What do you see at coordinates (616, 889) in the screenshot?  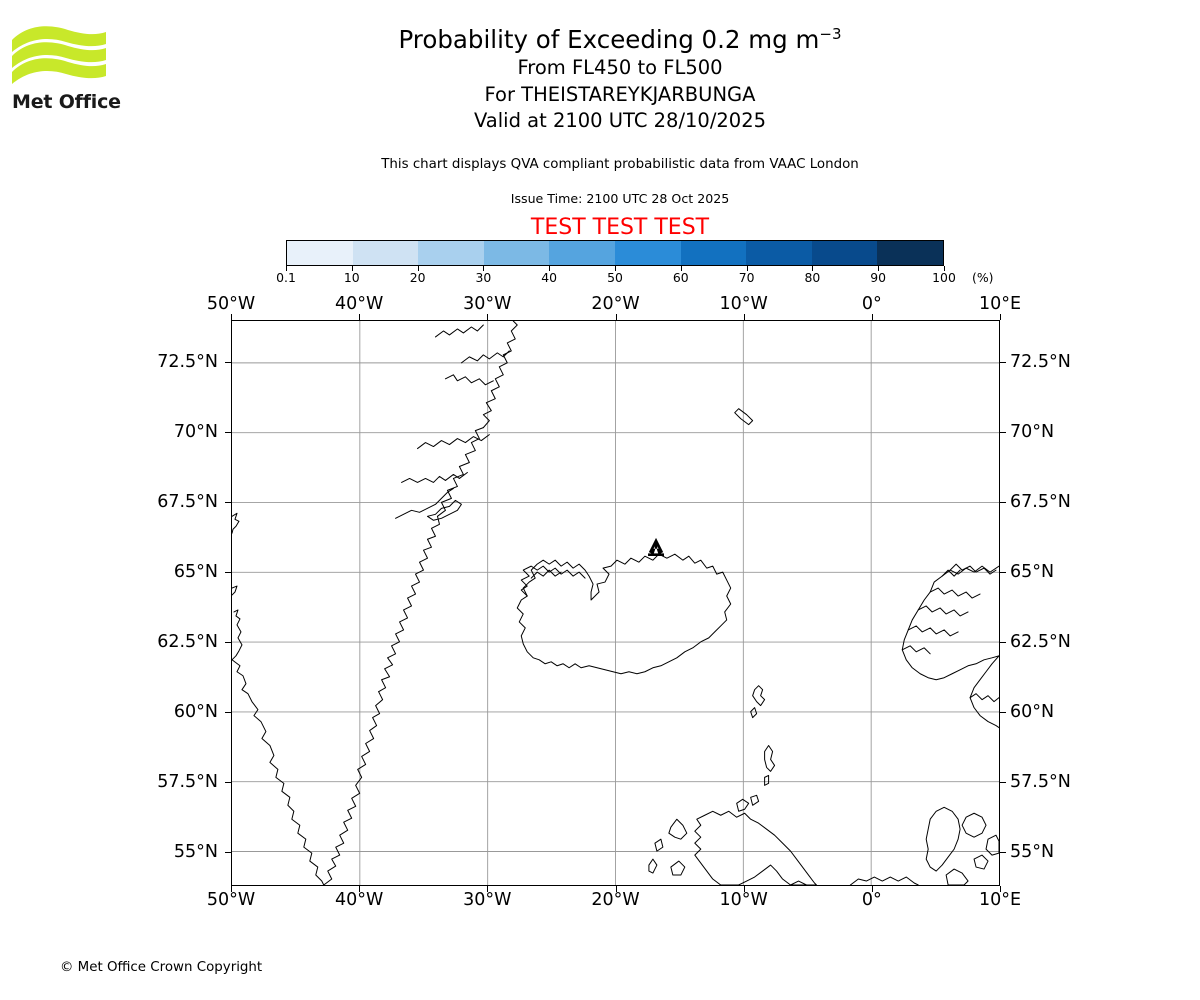 I see `lon-tick-bottom-20°W` at bounding box center [616, 889].